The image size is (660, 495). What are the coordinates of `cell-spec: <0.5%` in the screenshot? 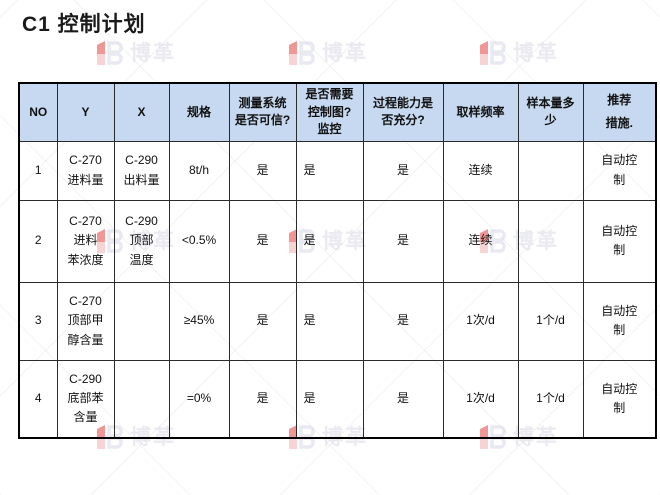 It's located at (199, 241).